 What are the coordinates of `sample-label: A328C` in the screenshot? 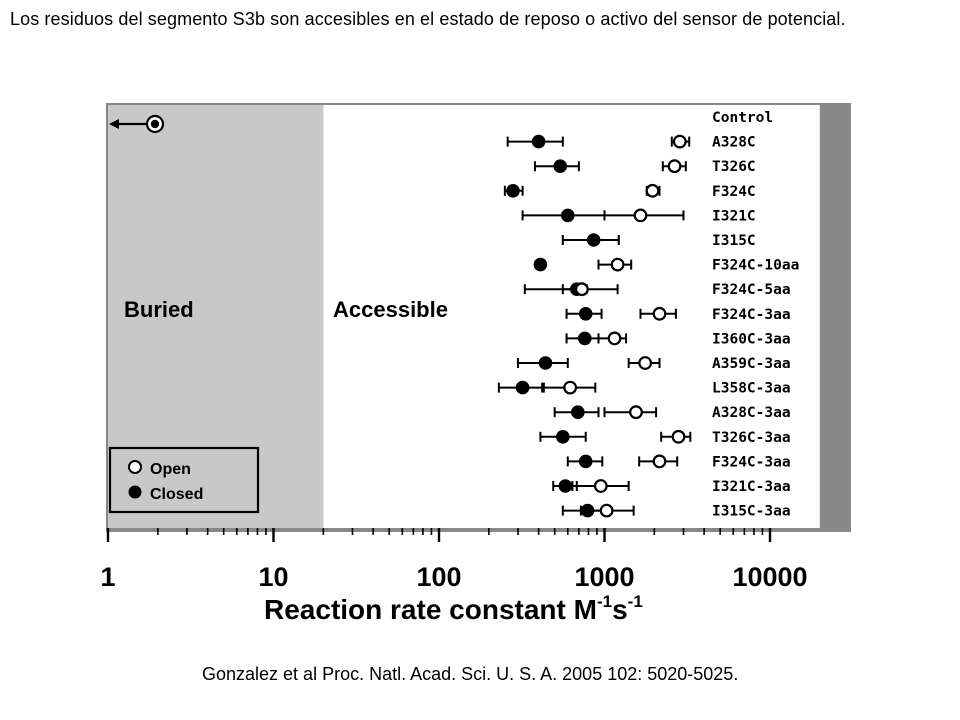 It's located at (734, 143).